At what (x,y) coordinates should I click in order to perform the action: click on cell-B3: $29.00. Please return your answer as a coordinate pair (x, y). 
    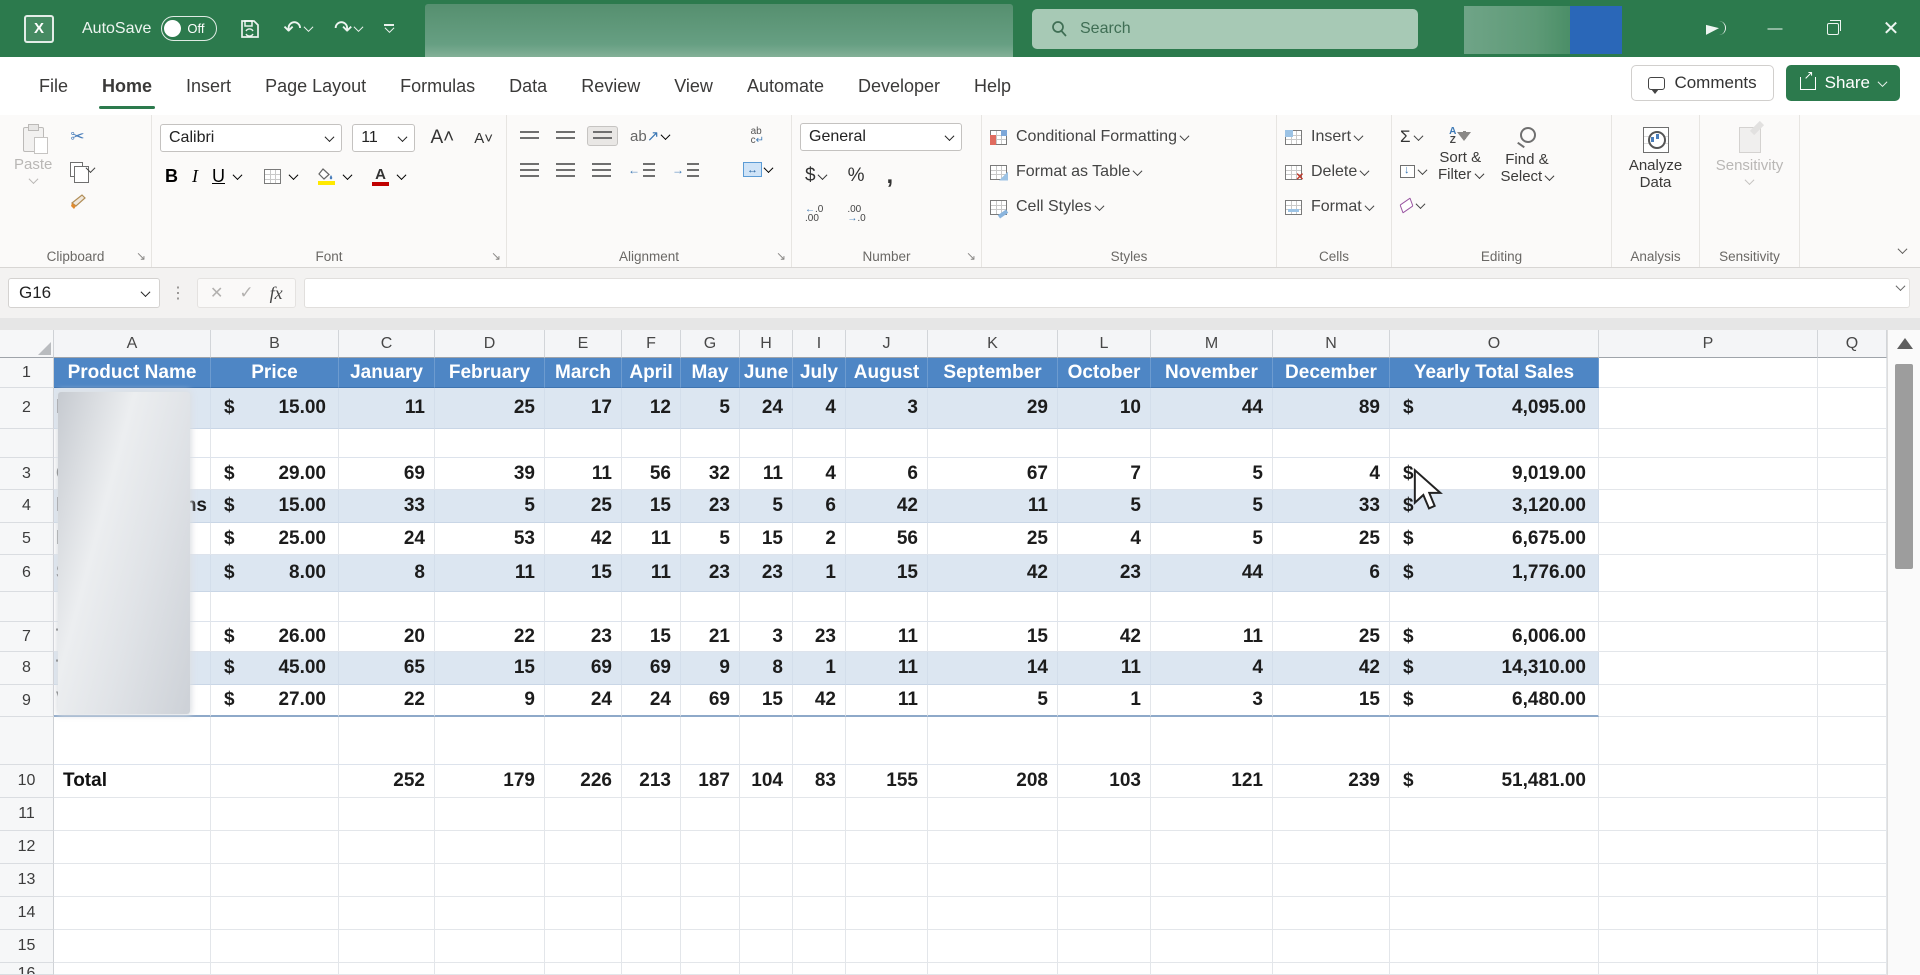
    Looking at the image, I should click on (275, 474).